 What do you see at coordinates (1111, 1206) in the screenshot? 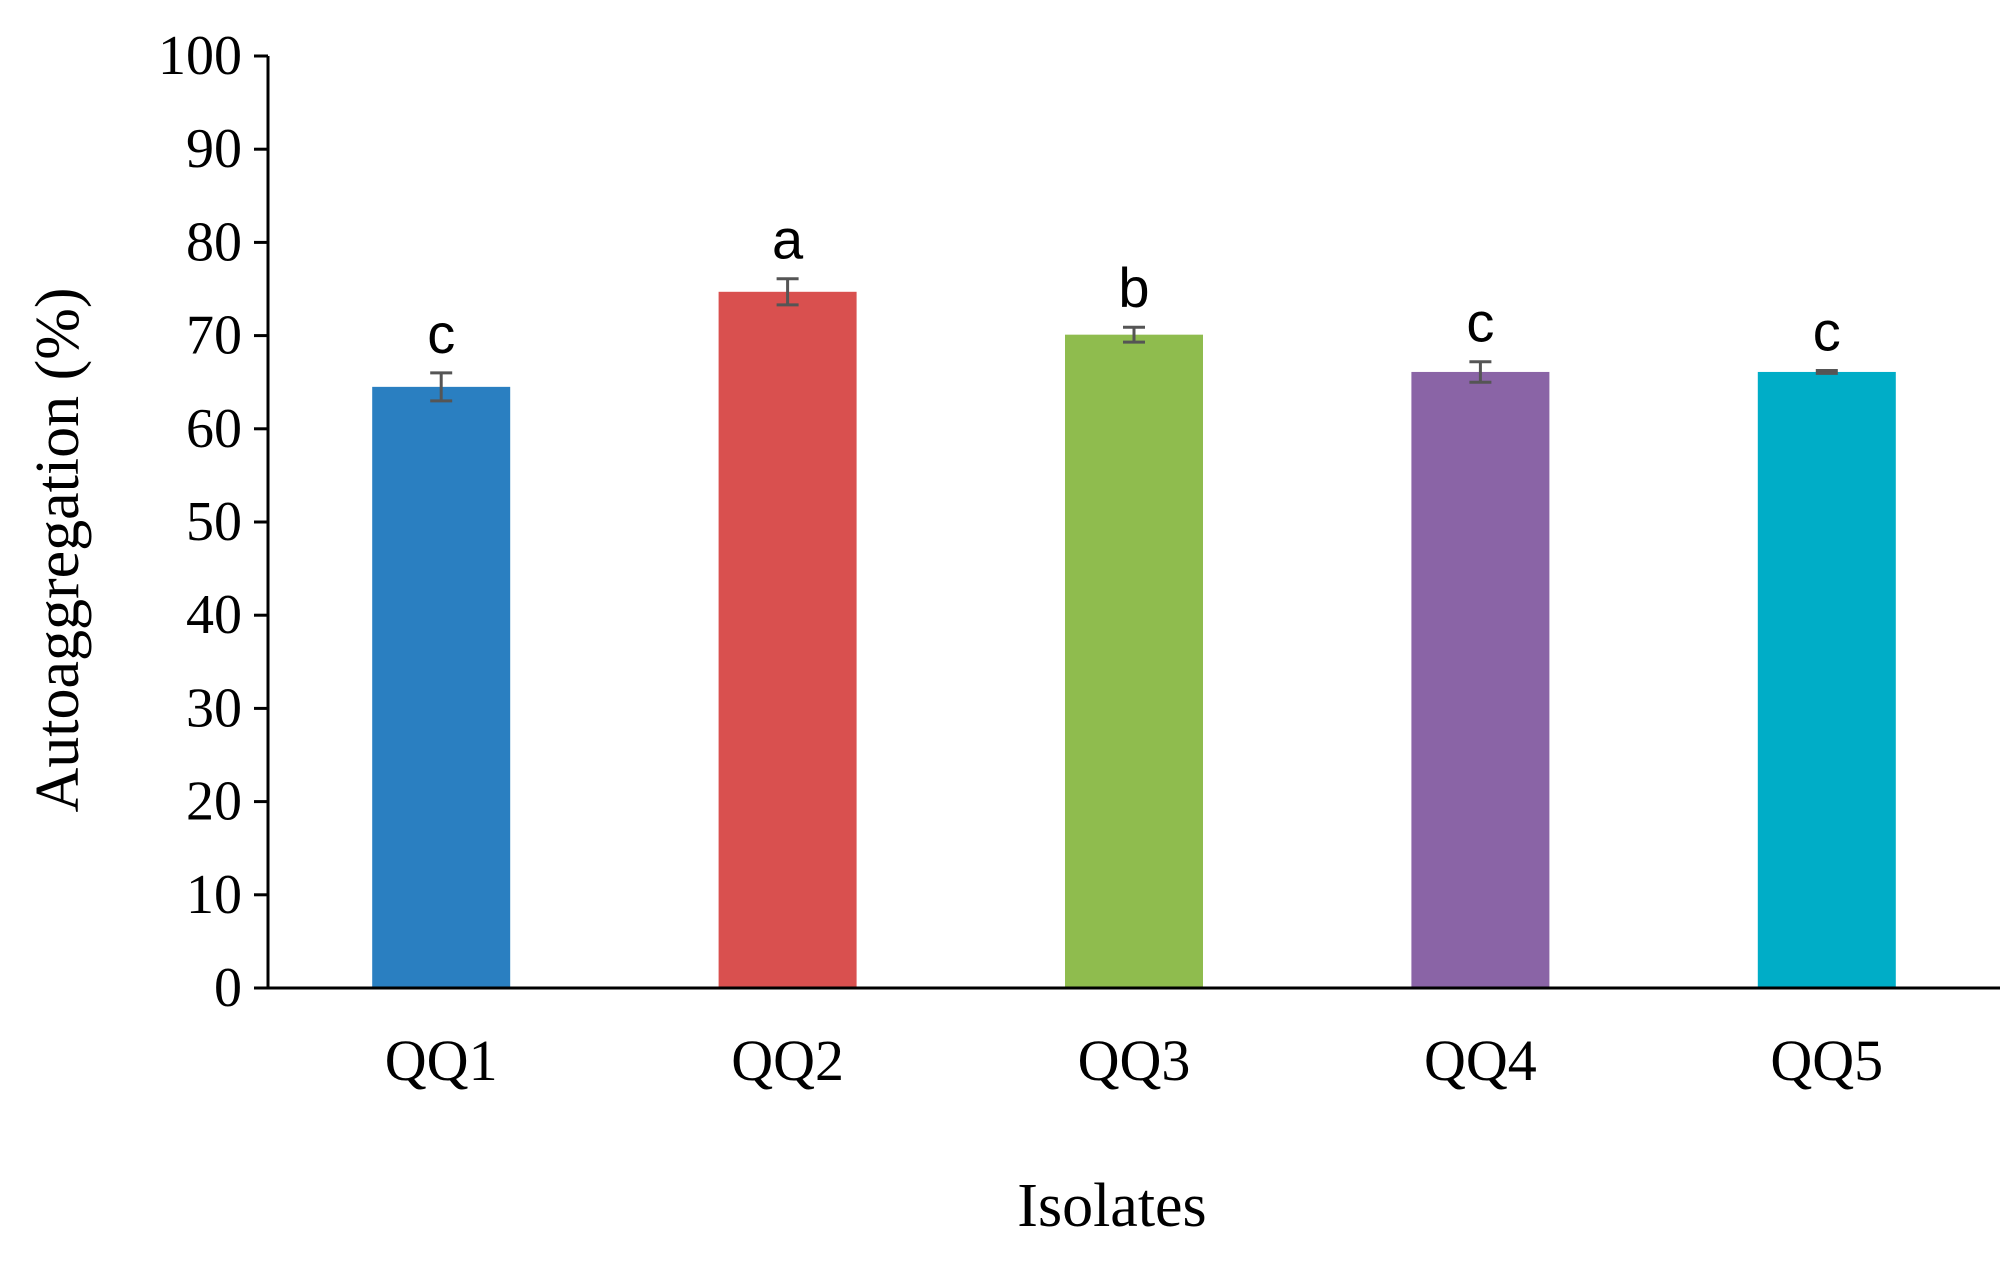
I see `x-axis-title: Isolates` at bounding box center [1111, 1206].